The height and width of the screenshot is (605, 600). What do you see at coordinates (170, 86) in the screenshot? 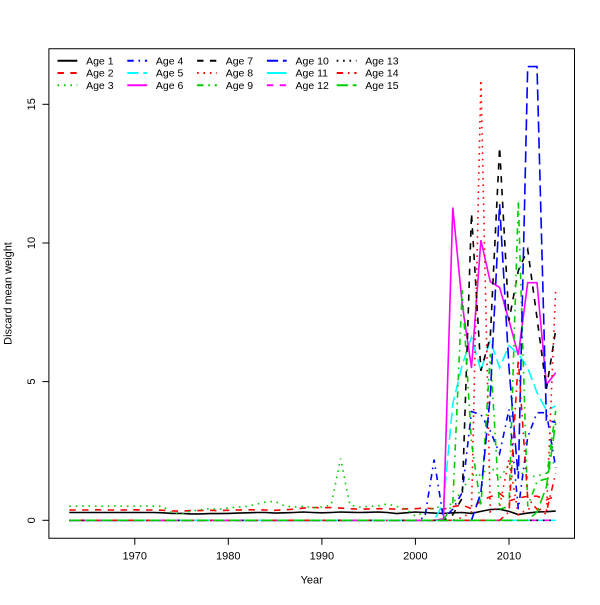
I see `svg-text: Age 6` at bounding box center [170, 86].